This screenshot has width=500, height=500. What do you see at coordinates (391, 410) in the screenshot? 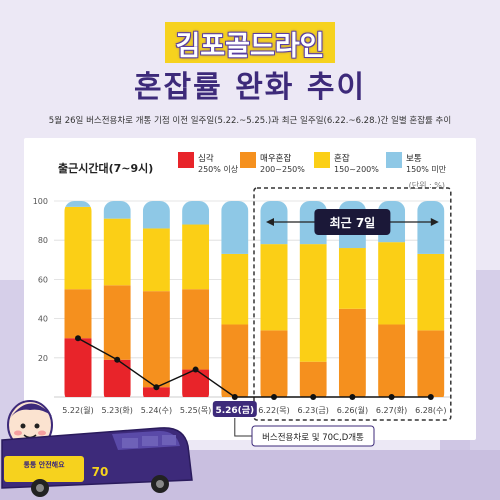
I see `x-tick-label: 6.27(화)` at bounding box center [391, 410].